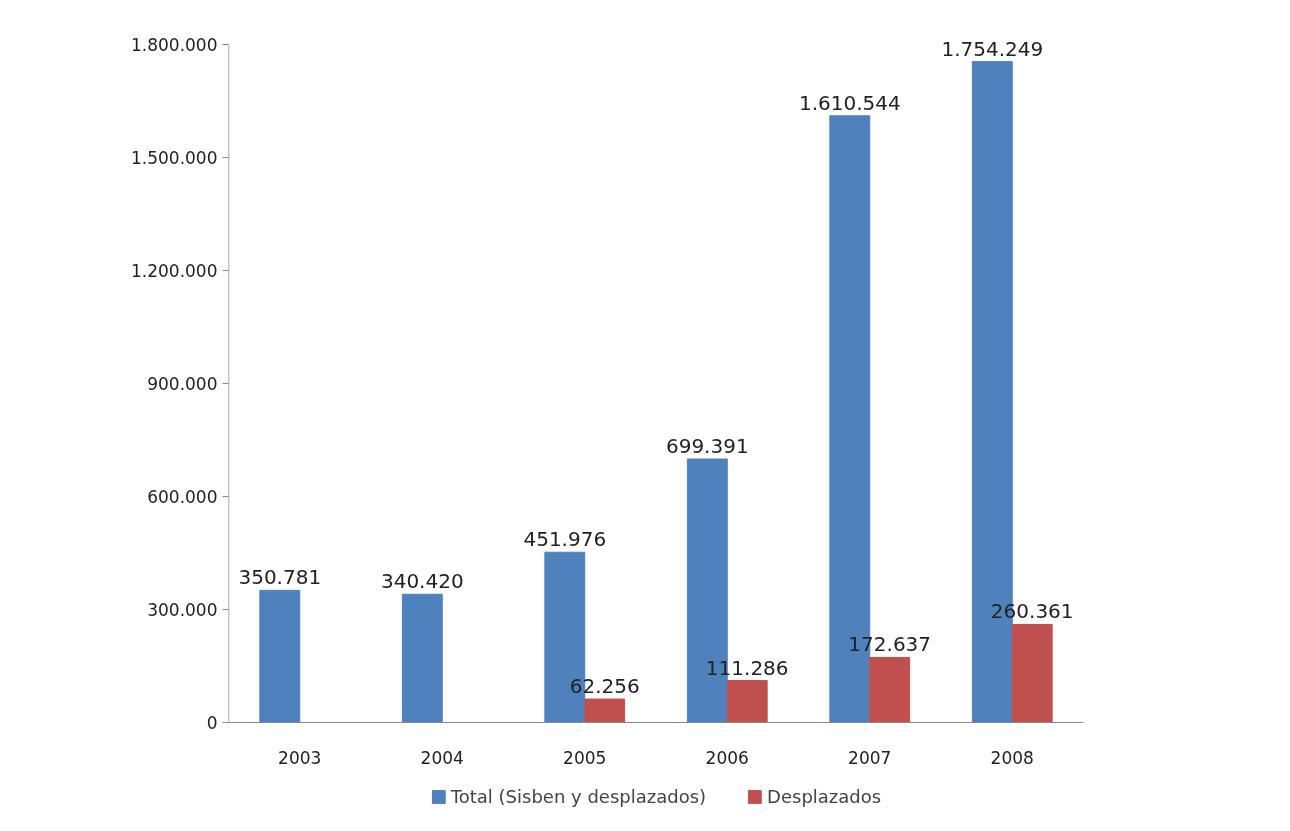 Image resolution: width=1290 pixels, height=831 pixels. I want to click on x-tick-label: 2006, so click(727, 757).